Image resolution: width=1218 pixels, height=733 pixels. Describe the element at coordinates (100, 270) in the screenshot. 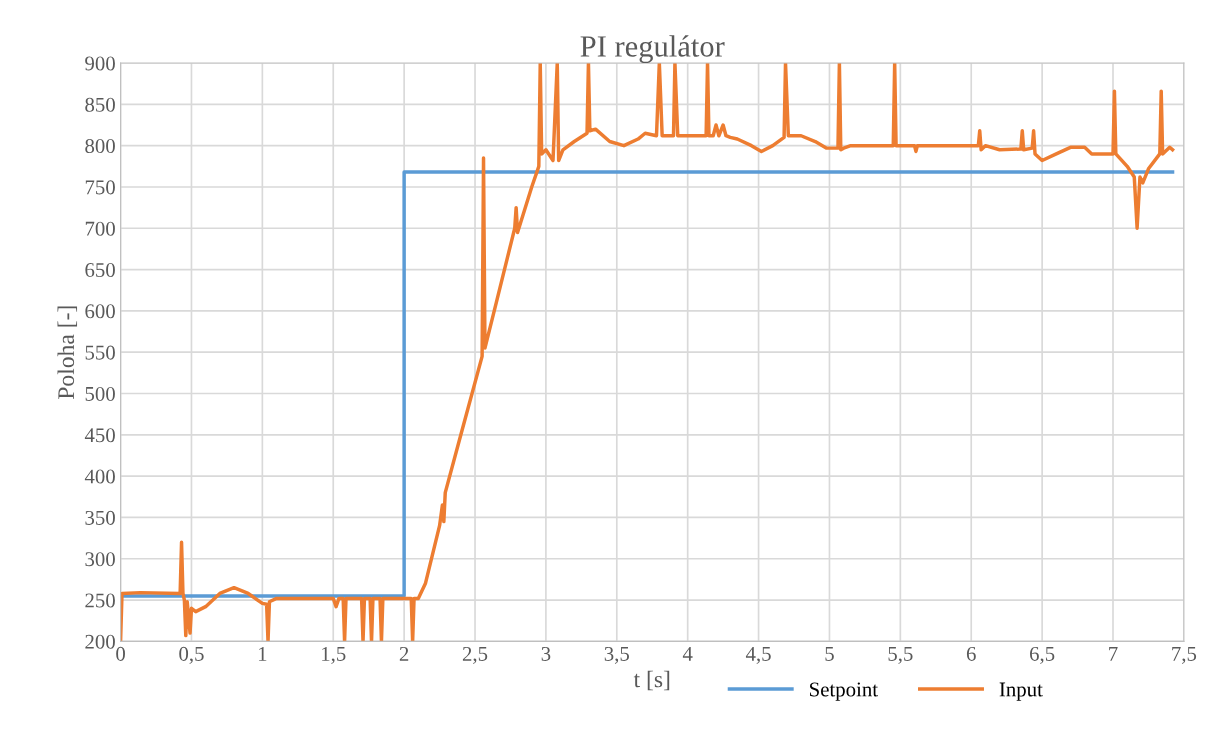

I see `y-tick-label: 650` at that location.